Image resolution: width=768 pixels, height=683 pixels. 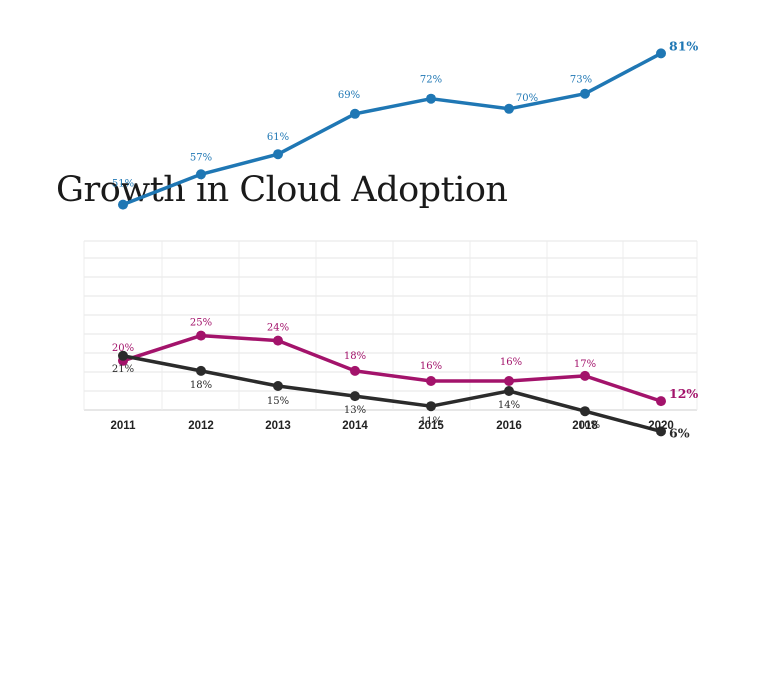 What do you see at coordinates (124, 426) in the screenshot?
I see `x-tick-label: 2011` at bounding box center [124, 426].